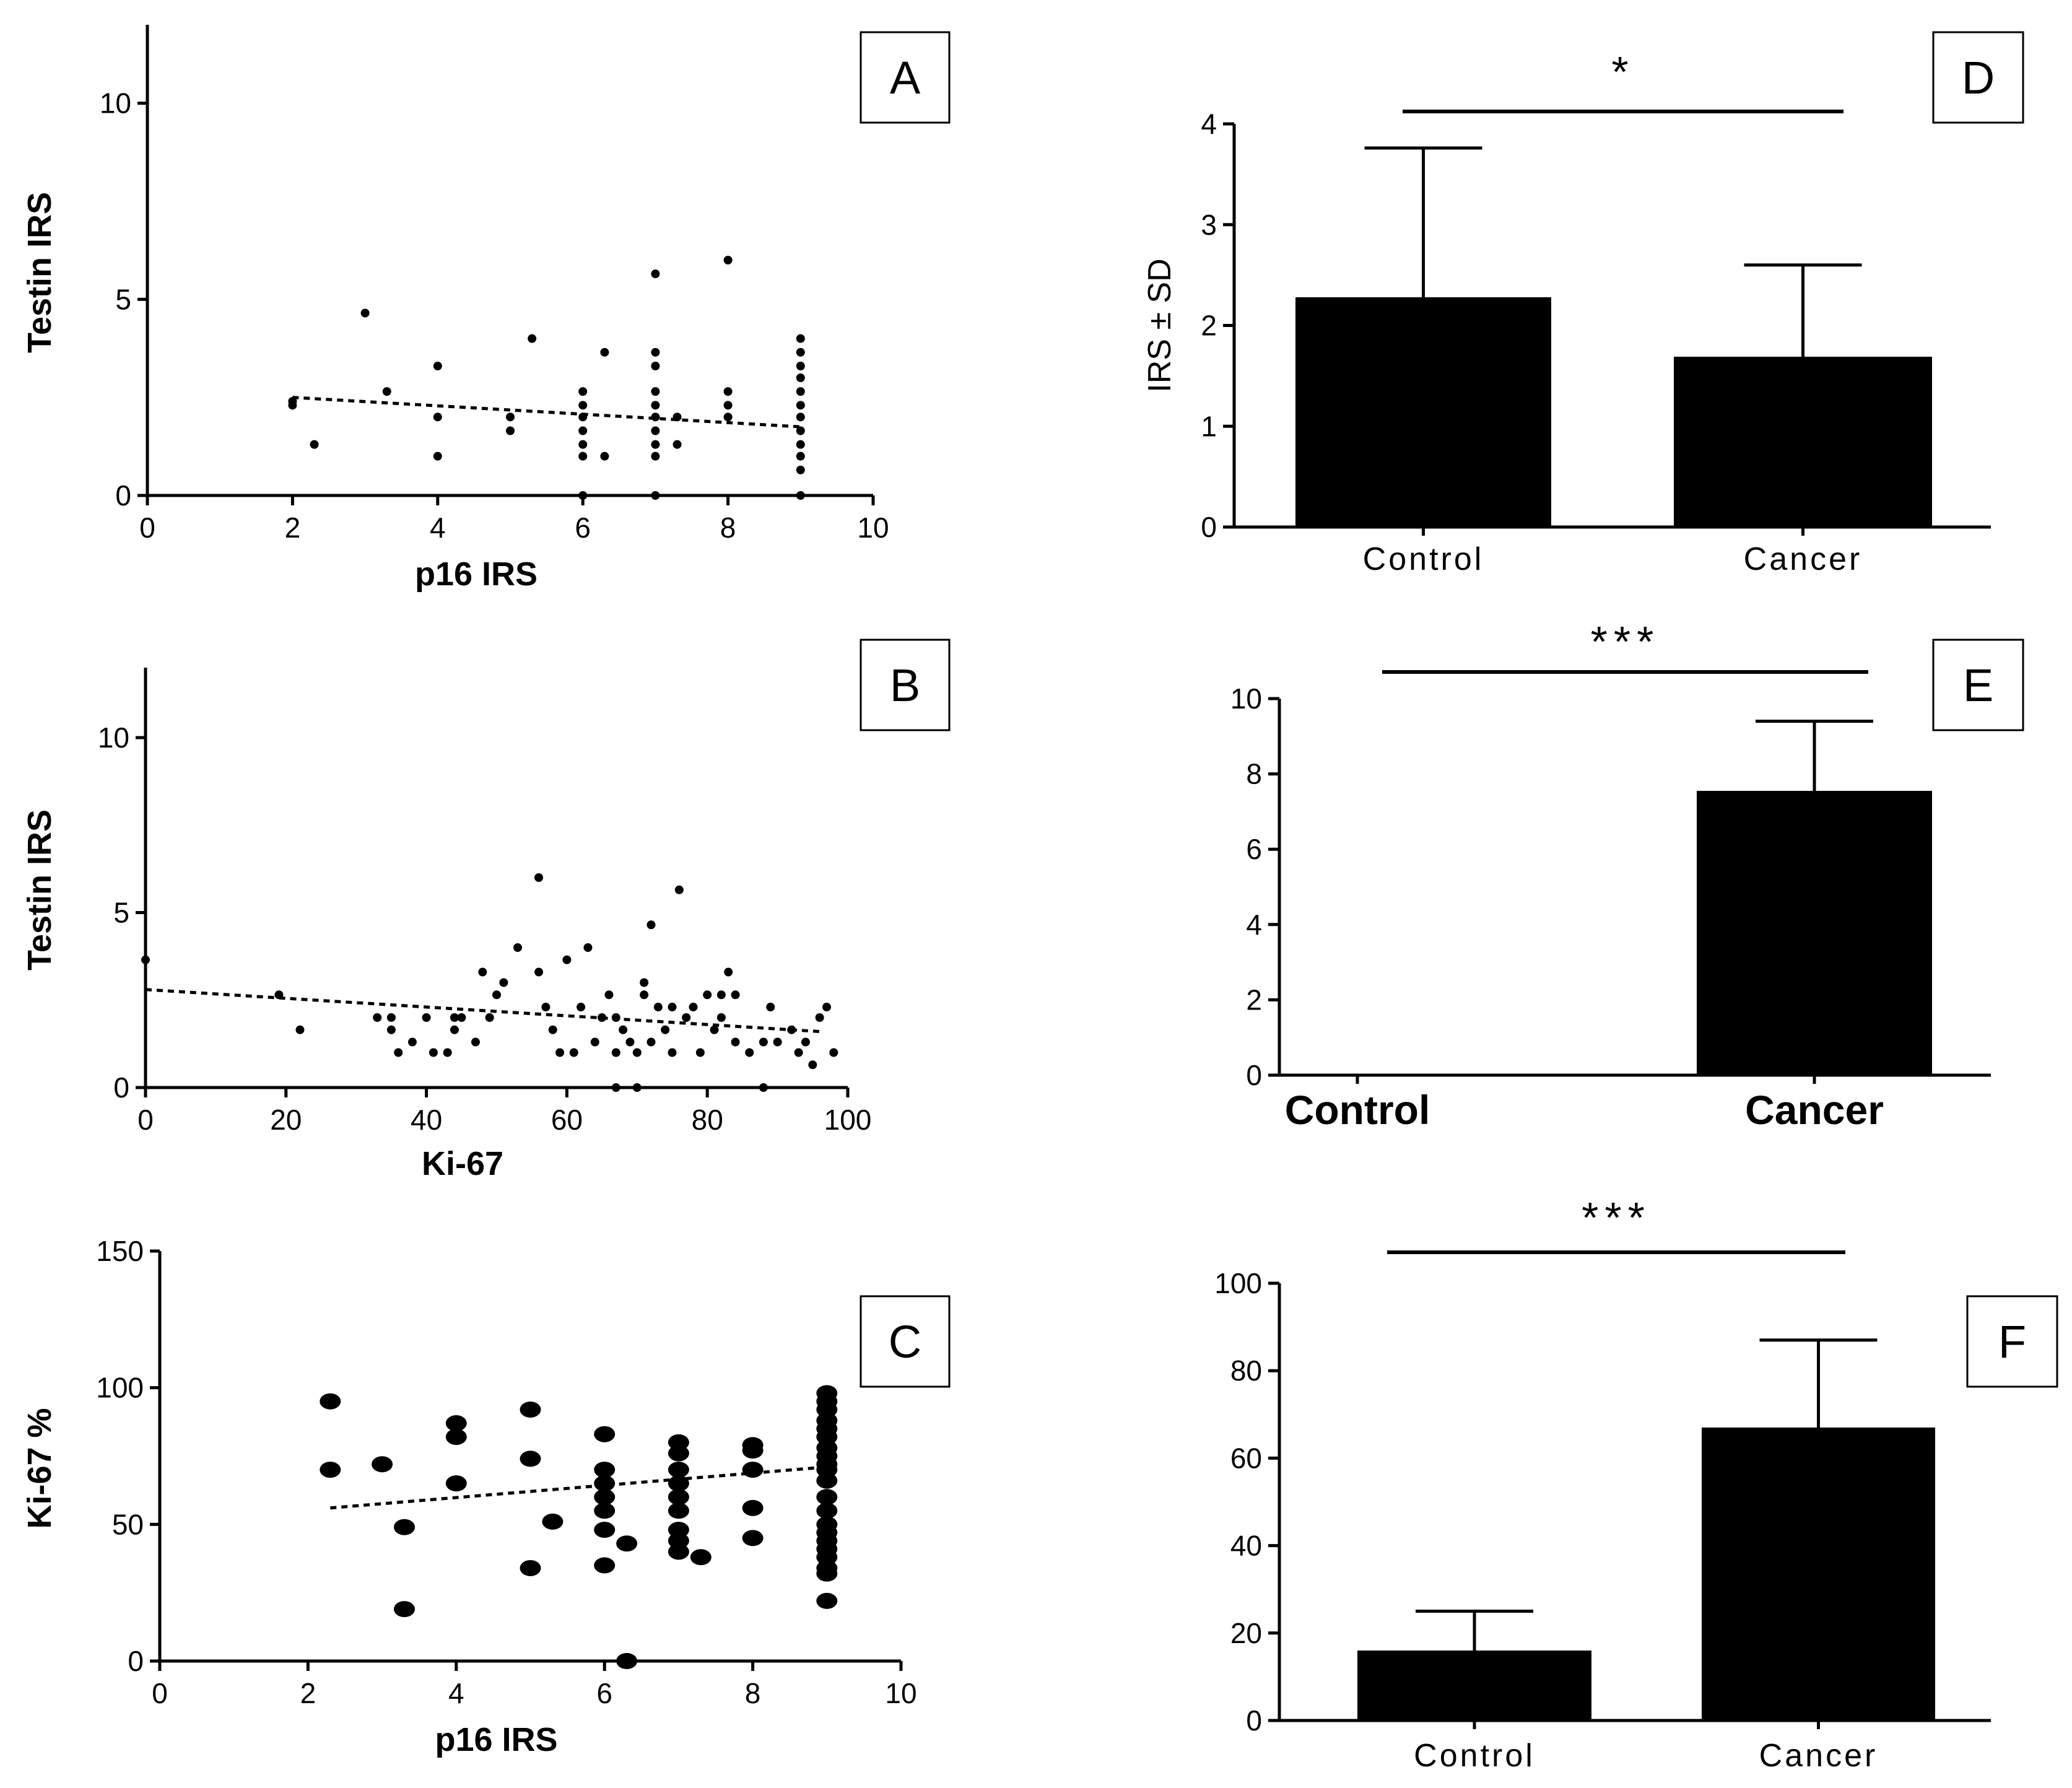 The width and height of the screenshot is (2072, 1788). Describe the element at coordinates (39, 1468) in the screenshot. I see `y-axis-label: Ki-67 %` at that location.